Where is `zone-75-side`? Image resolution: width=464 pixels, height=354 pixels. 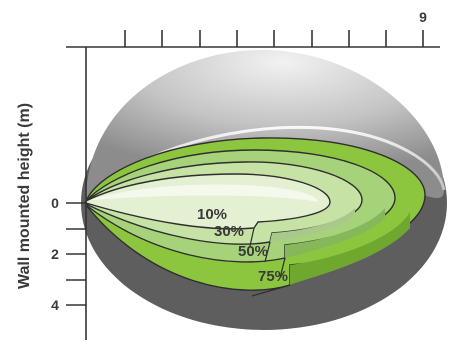 zone-75-side is located at coordinates (350, 248).